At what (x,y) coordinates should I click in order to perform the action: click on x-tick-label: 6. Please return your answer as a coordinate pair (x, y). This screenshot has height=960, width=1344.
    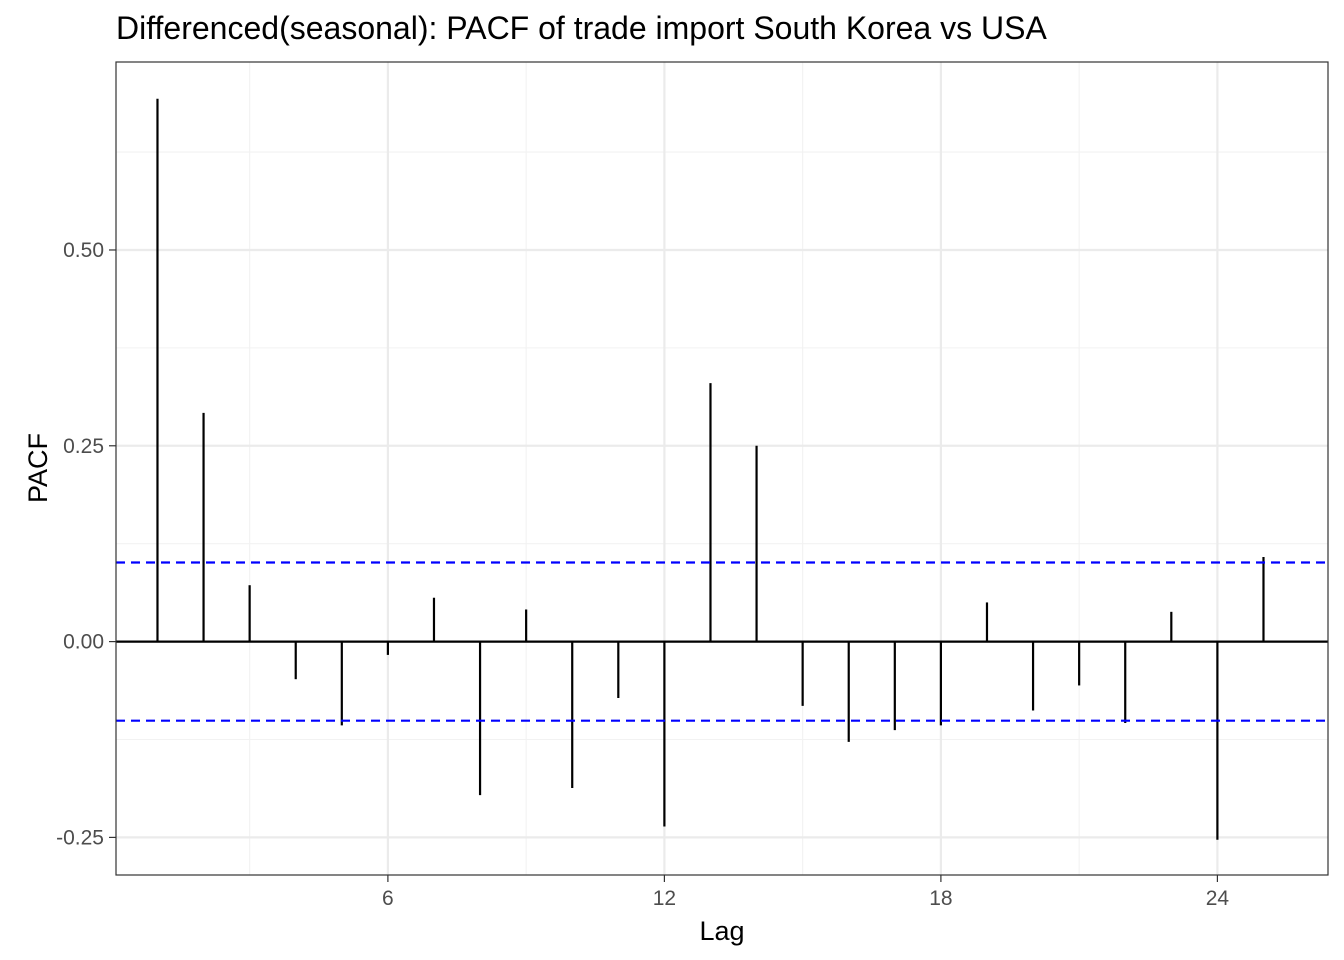
    Looking at the image, I should click on (388, 898).